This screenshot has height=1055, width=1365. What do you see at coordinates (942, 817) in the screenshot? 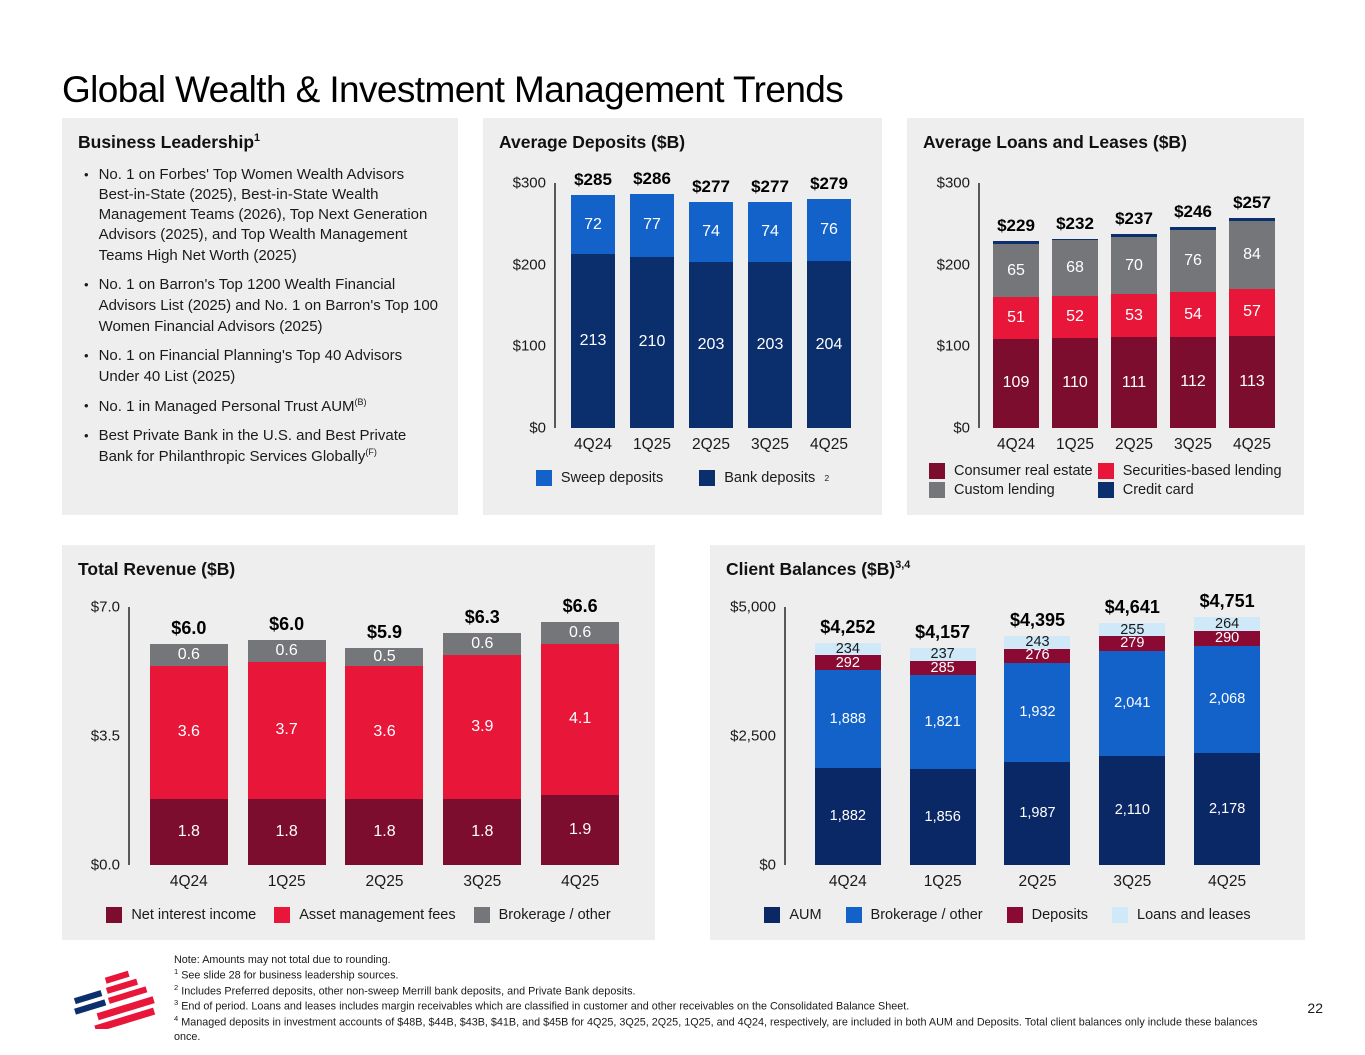
I see `bar-segment: 1,856` at bounding box center [942, 817].